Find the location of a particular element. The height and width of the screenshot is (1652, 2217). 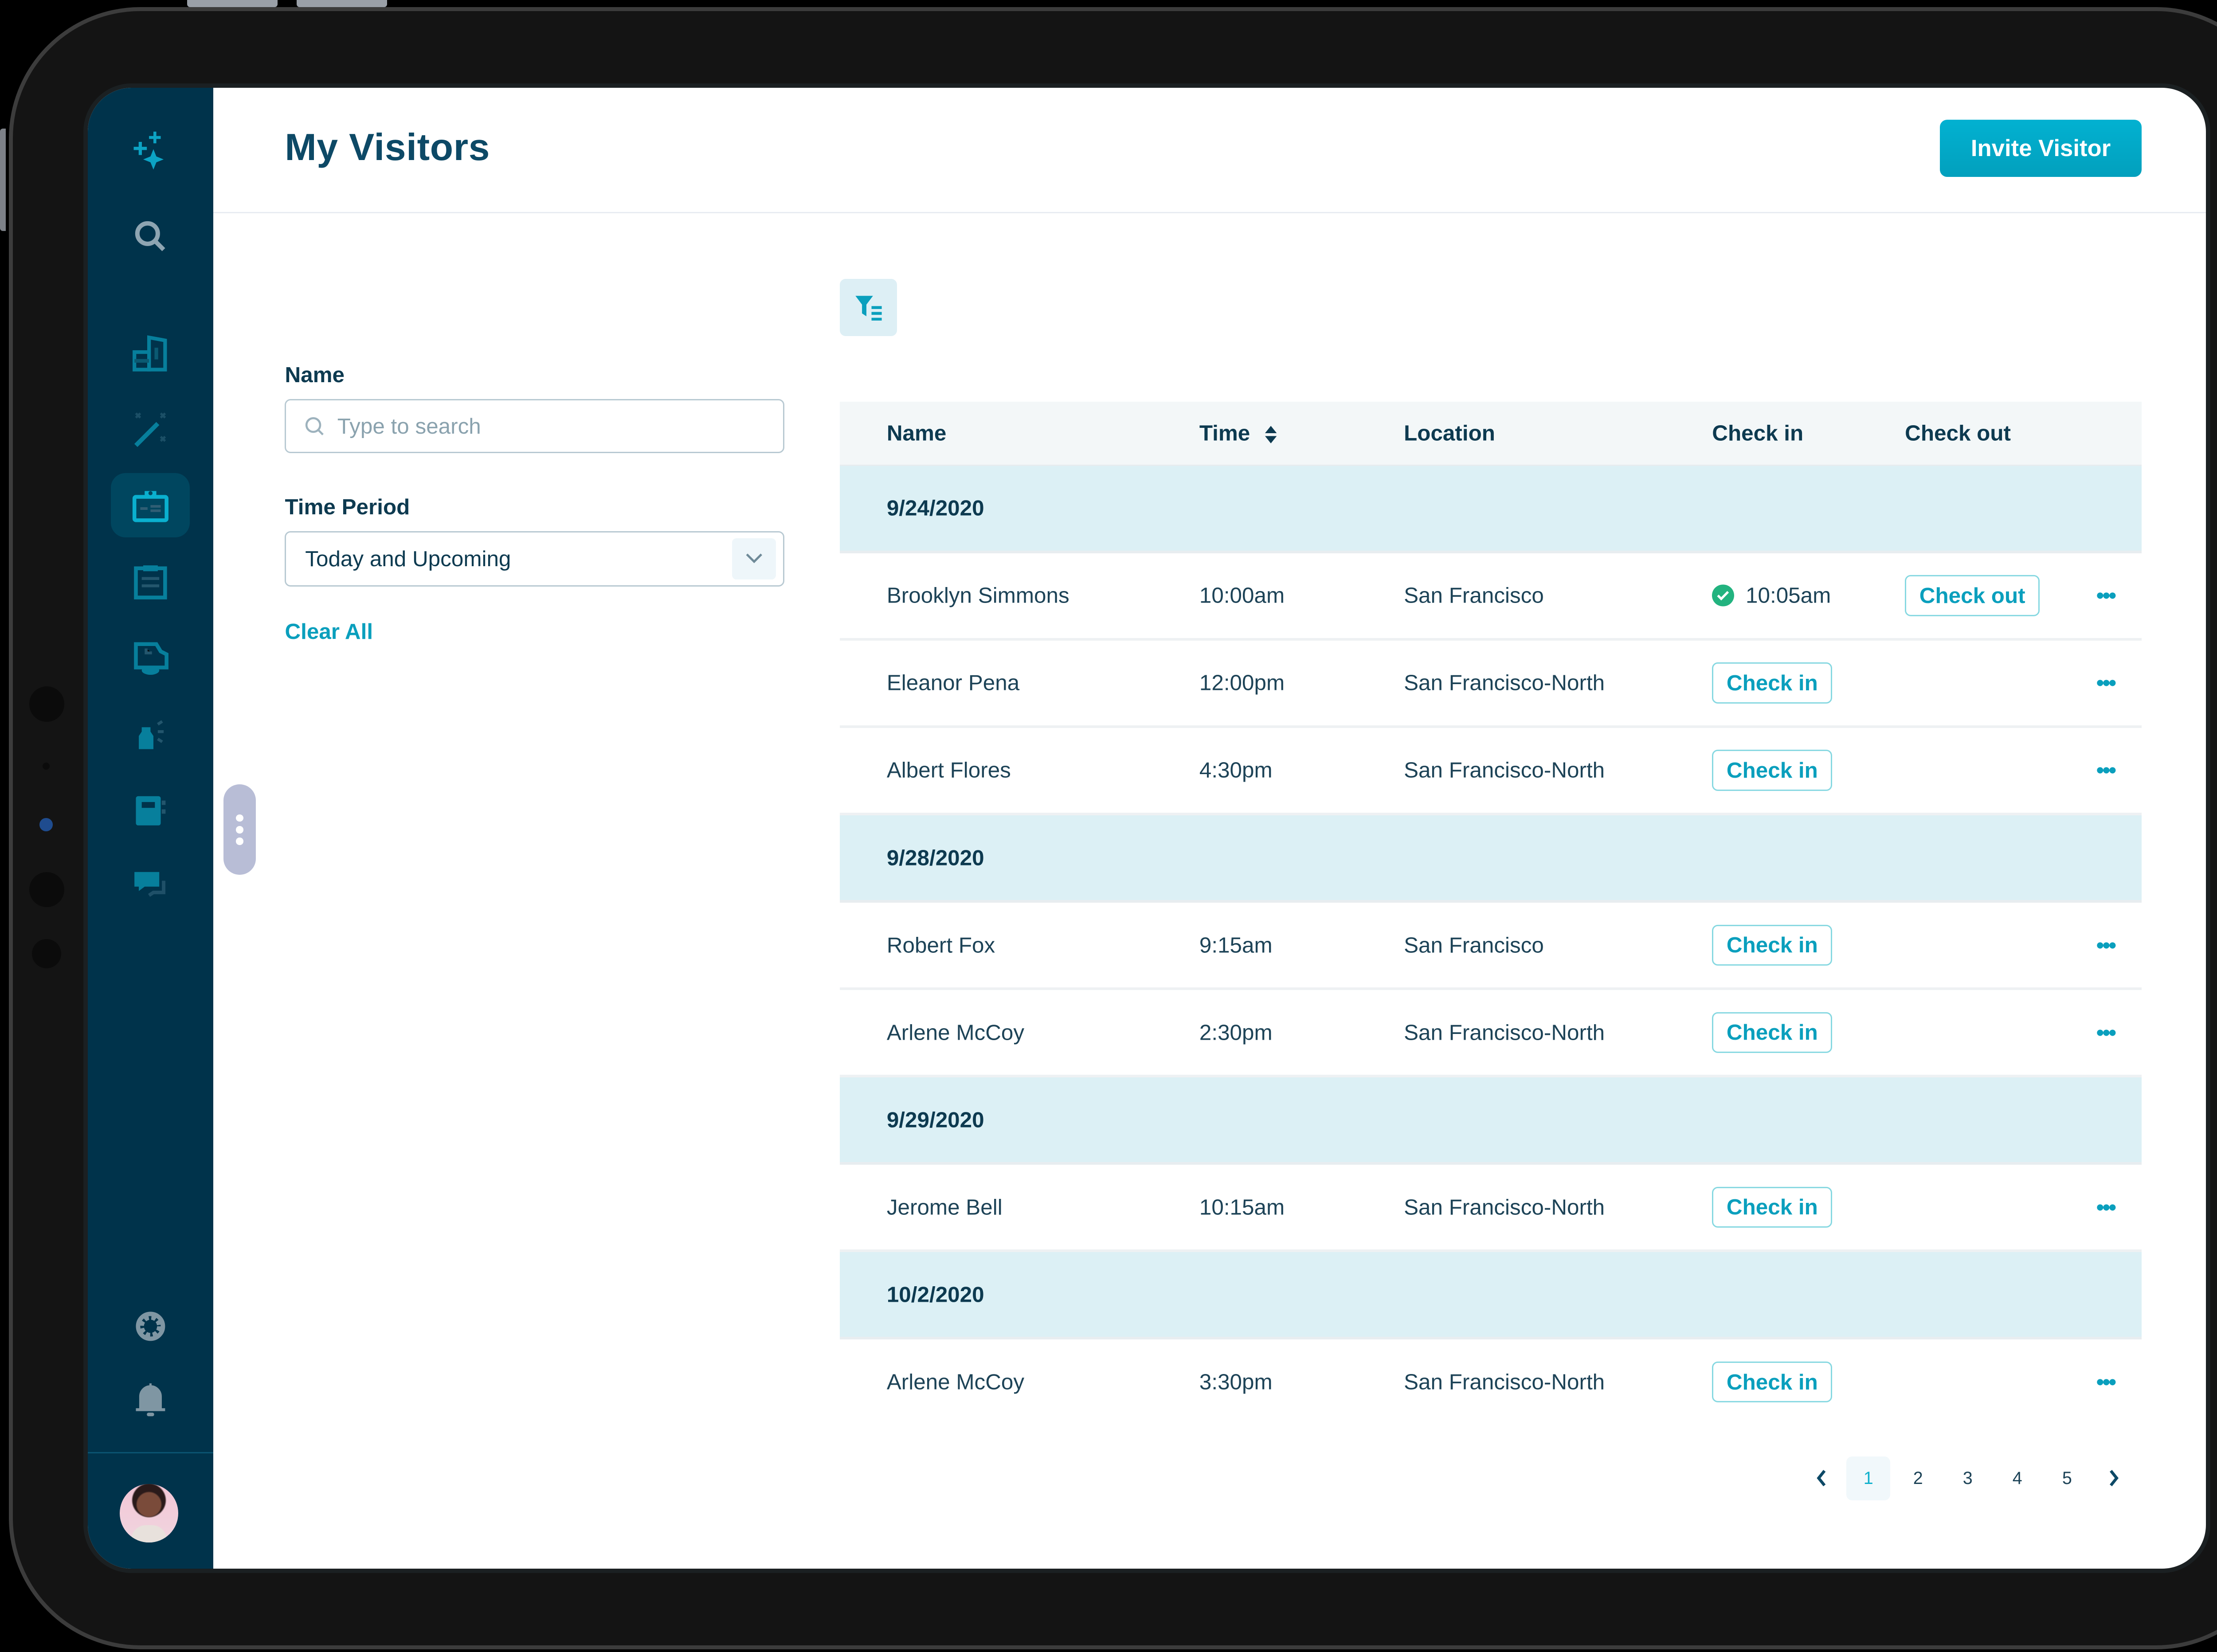

visit-time: 12:00pm is located at coordinates (1242, 682).